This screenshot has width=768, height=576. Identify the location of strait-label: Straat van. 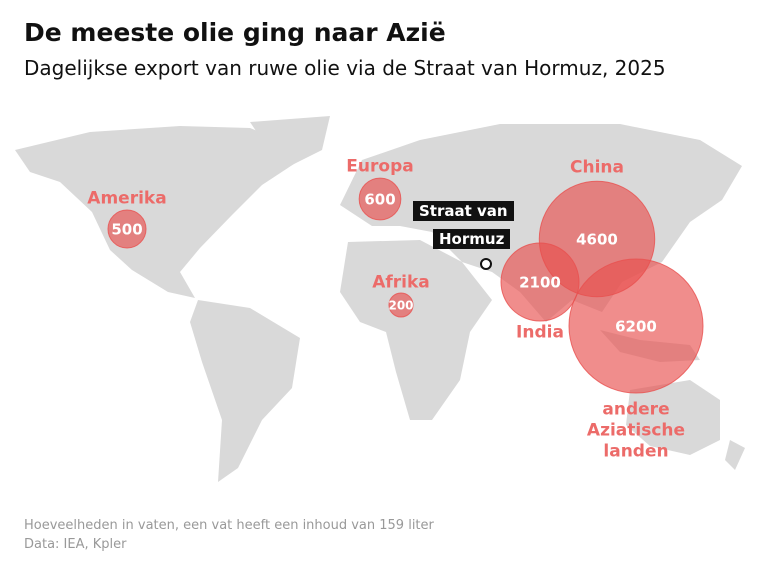
(463, 211).